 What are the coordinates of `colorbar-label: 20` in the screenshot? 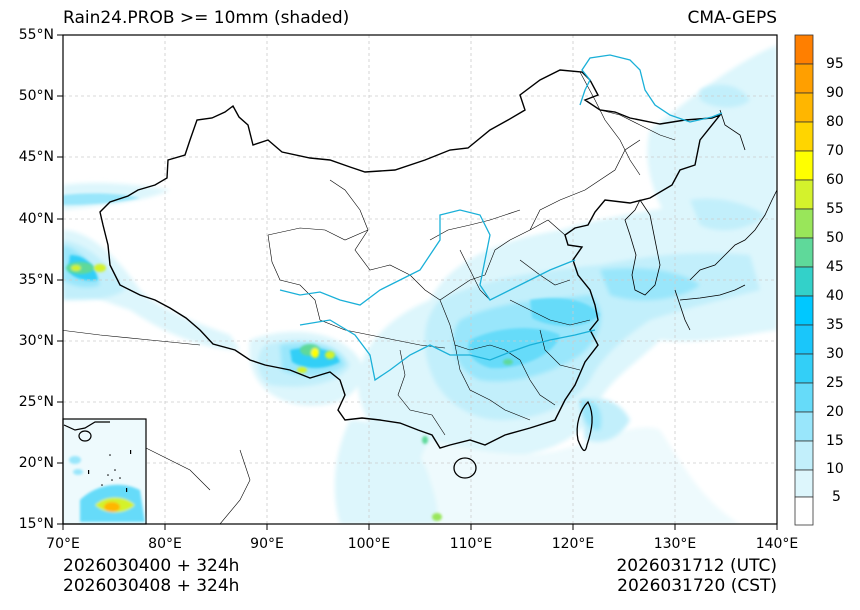 It's located at (835, 412).